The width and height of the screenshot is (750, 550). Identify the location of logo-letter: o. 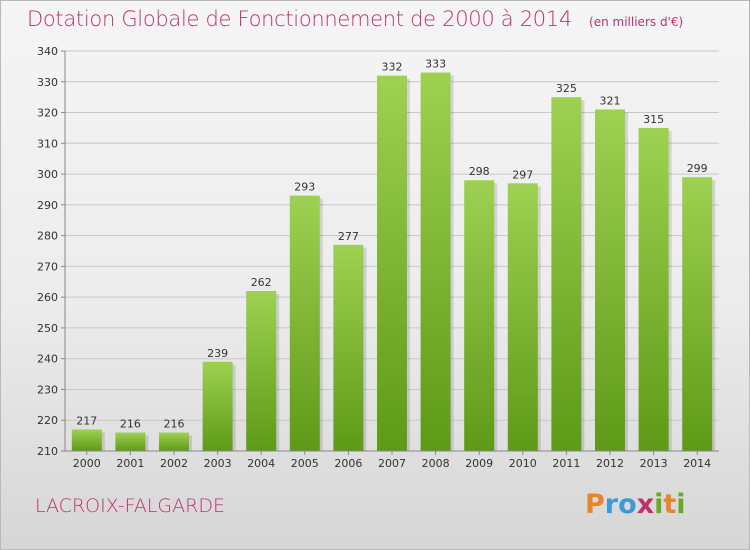
(627, 504).